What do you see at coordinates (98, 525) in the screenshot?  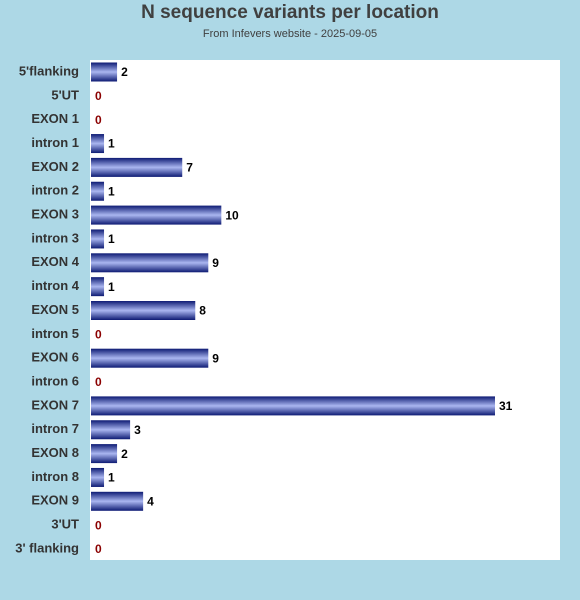 I see `value-label-3-ut: 0` at bounding box center [98, 525].